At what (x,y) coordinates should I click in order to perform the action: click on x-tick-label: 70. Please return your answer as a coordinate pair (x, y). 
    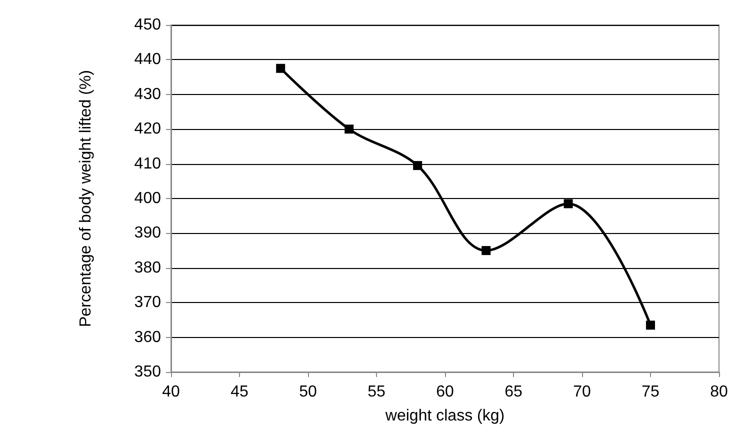
    Looking at the image, I should click on (582, 392).